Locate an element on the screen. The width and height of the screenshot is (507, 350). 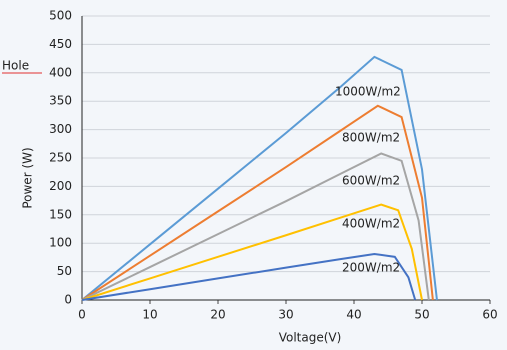
y-axis-title: Power (W) is located at coordinates (28, 177).